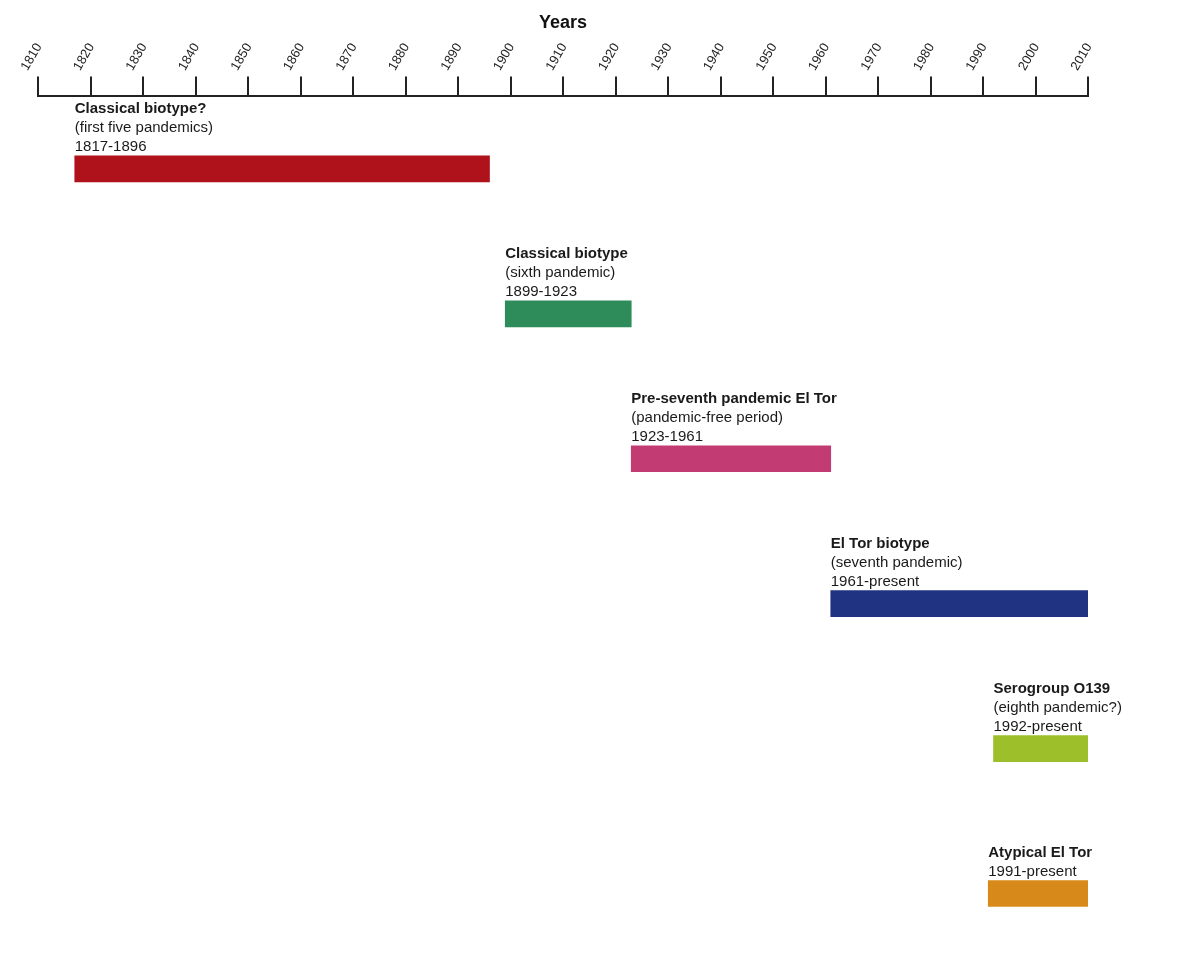 This screenshot has height=973, width=1200. I want to click on annotation: (sixth pandemic) 1899-1923, so click(560, 280).